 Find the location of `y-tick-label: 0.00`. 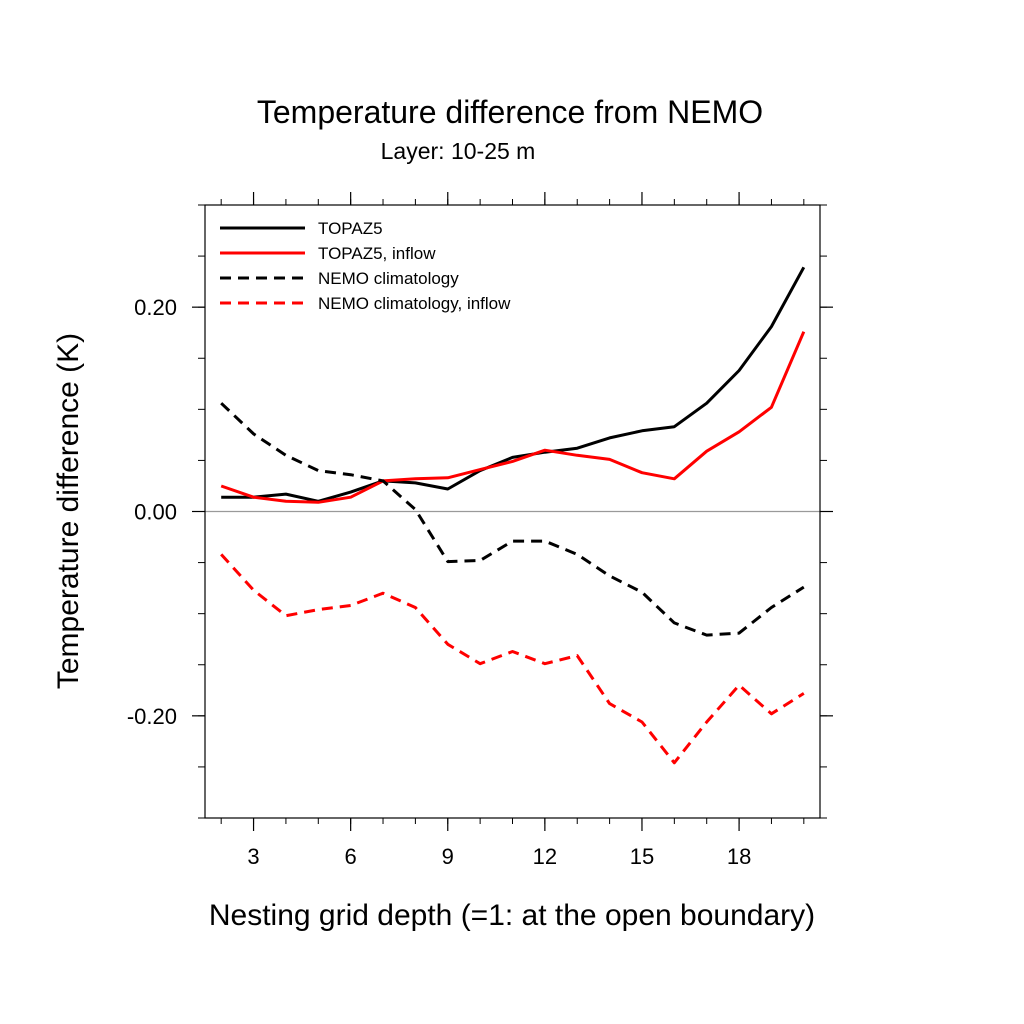

y-tick-label: 0.00 is located at coordinates (155, 512).